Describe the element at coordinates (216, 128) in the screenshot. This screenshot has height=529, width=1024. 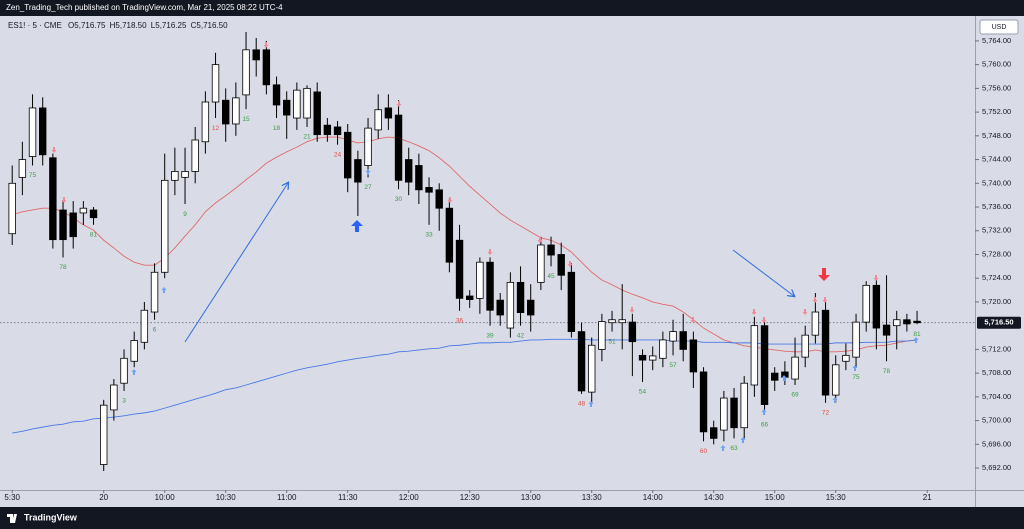
I see `bar-count: 12` at that location.